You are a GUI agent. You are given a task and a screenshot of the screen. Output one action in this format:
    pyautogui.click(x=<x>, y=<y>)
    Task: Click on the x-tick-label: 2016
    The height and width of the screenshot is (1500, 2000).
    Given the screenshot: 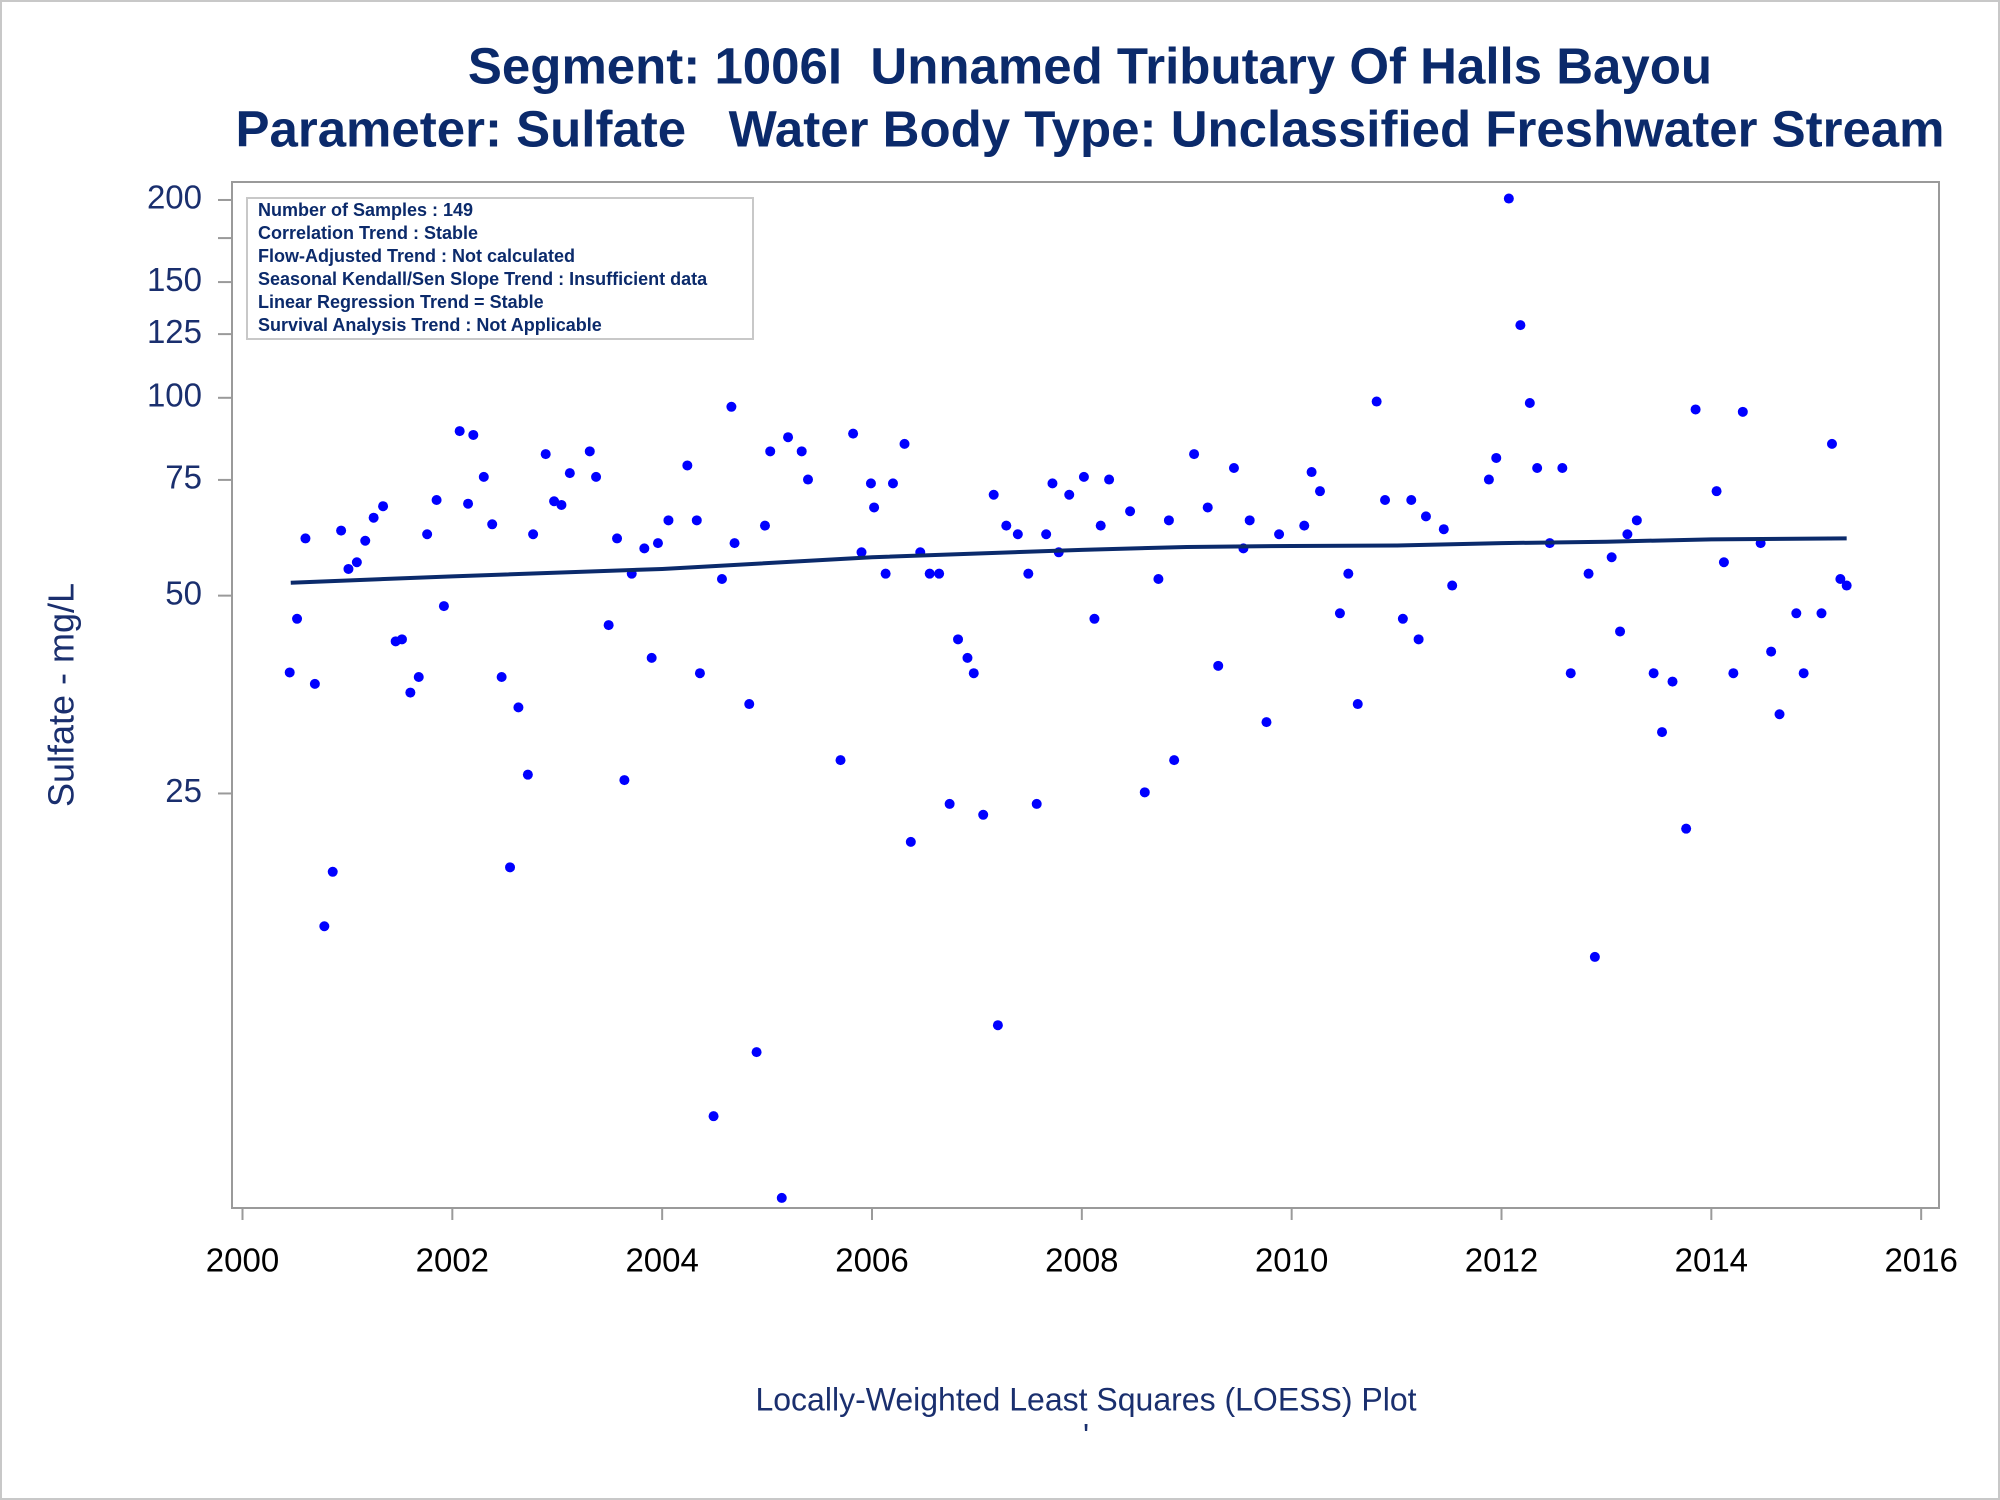 What is the action you would take?
    pyautogui.click(x=1920, y=1260)
    